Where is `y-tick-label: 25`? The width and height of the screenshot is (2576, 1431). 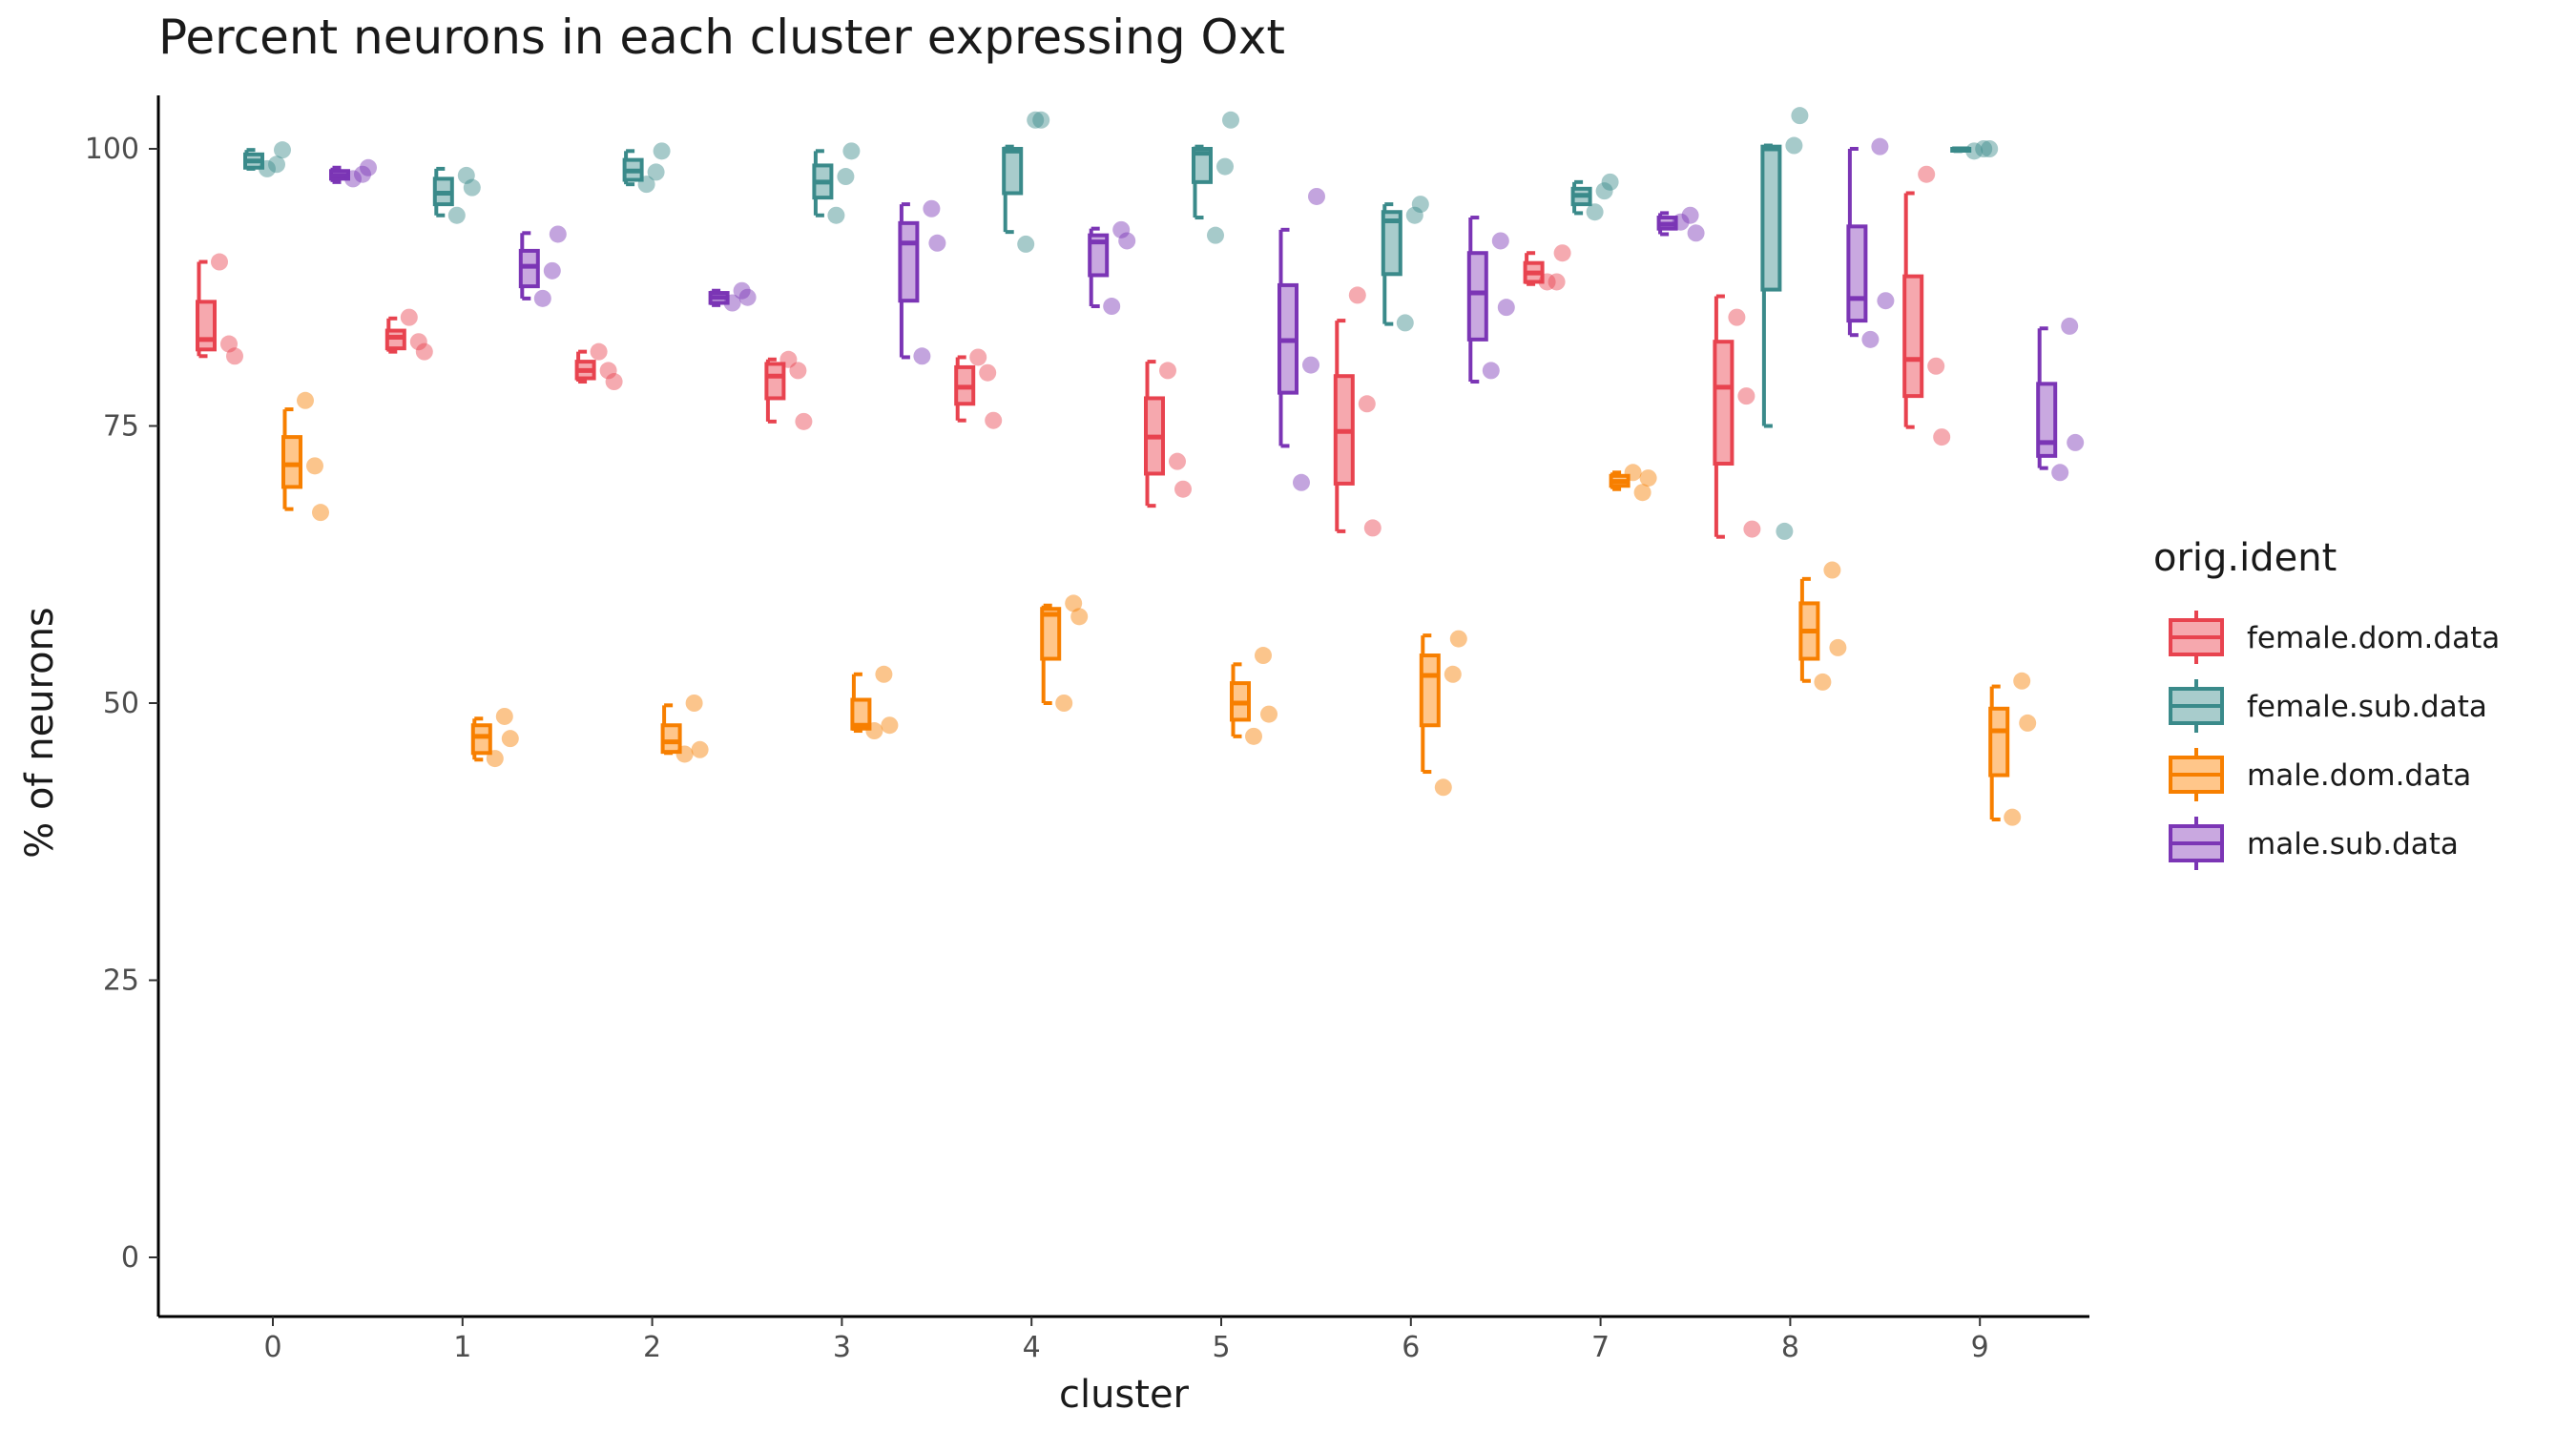
y-tick-label: 25 is located at coordinates (121, 981).